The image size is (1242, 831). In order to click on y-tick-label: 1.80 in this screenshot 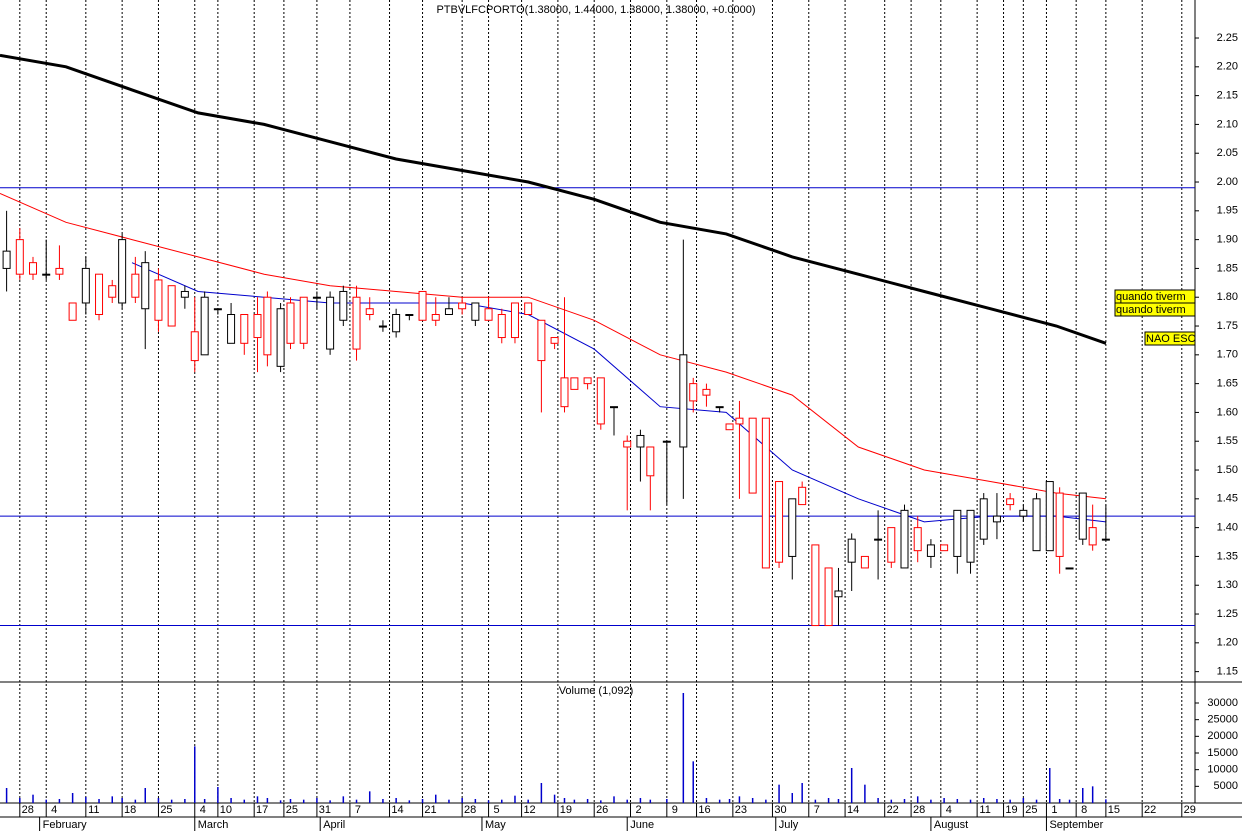, I will do `click(1227, 297)`.